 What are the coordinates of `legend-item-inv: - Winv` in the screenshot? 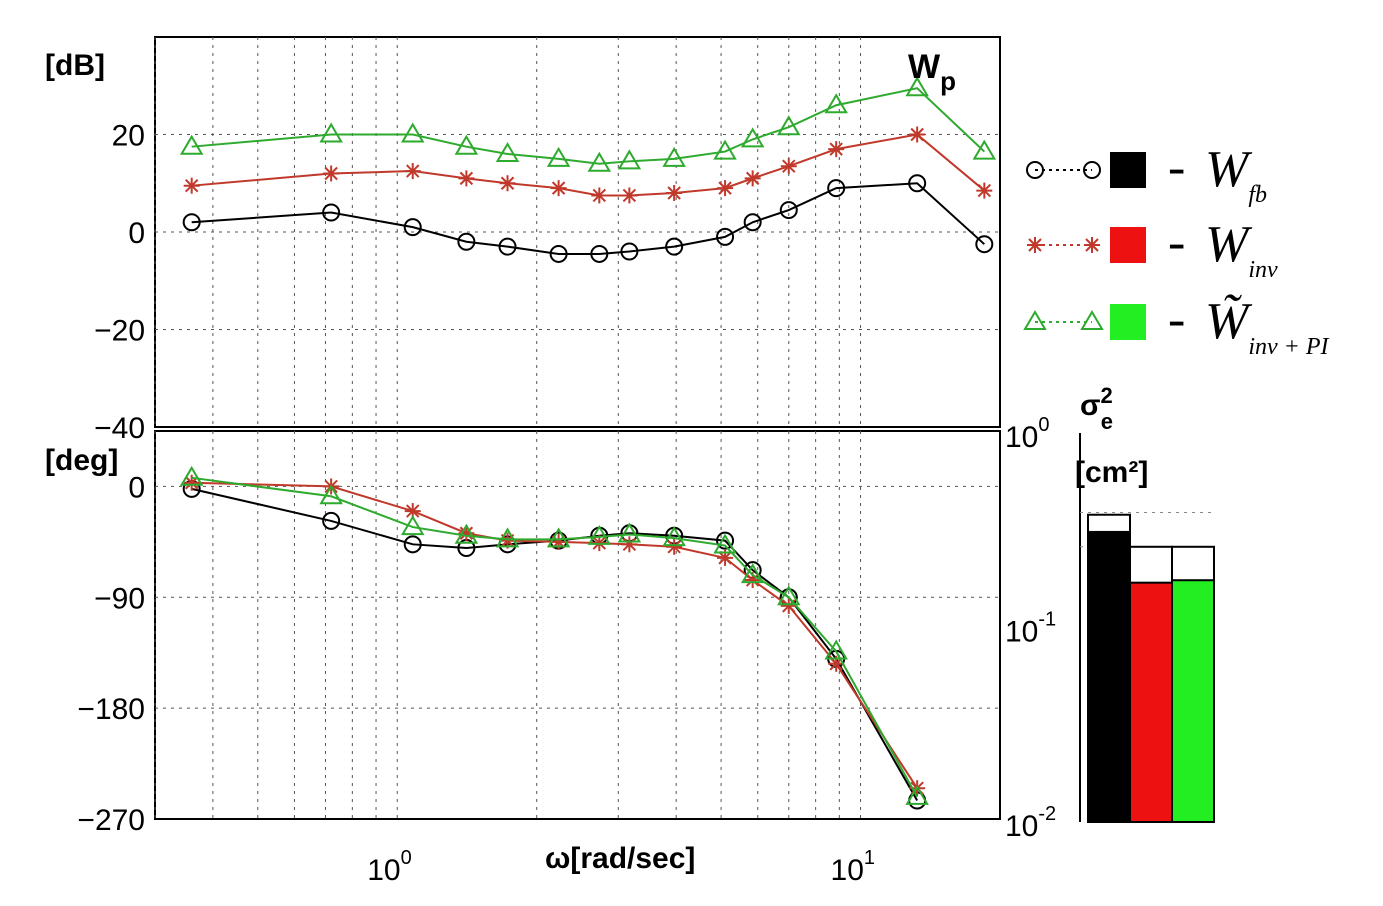 It's located at (1152, 248).